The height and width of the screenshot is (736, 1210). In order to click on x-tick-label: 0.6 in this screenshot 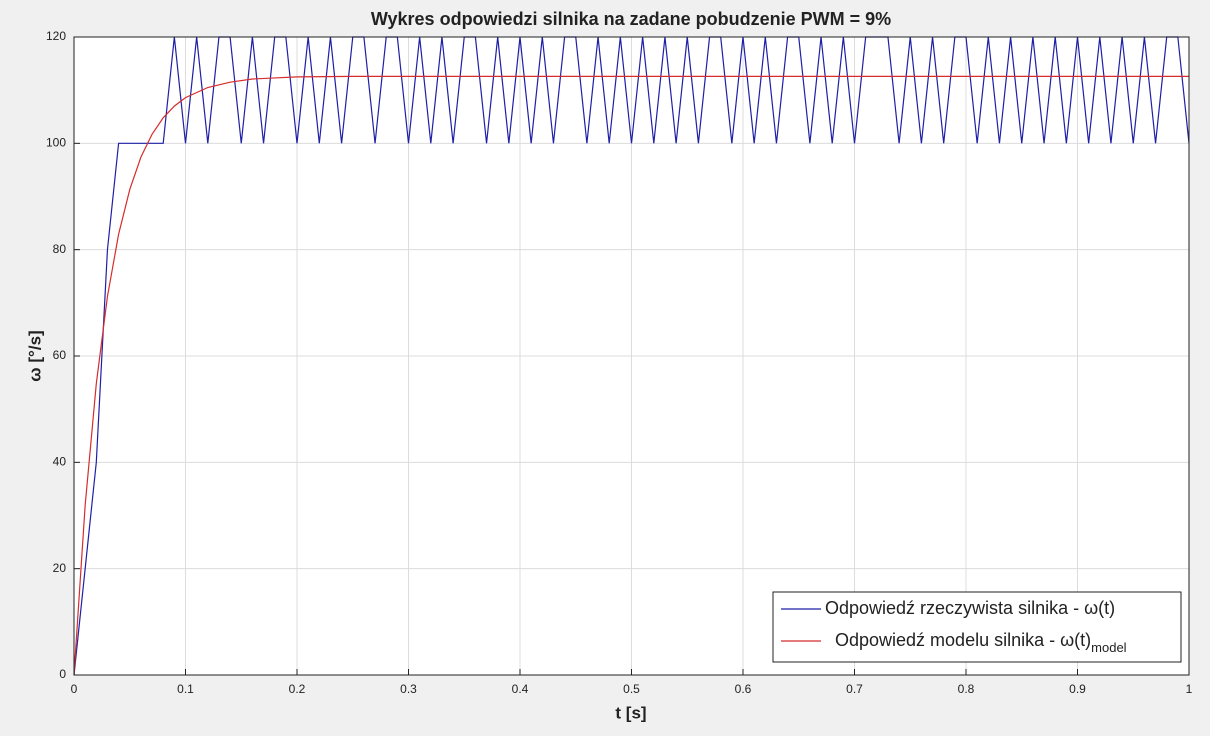, I will do `click(743, 689)`.